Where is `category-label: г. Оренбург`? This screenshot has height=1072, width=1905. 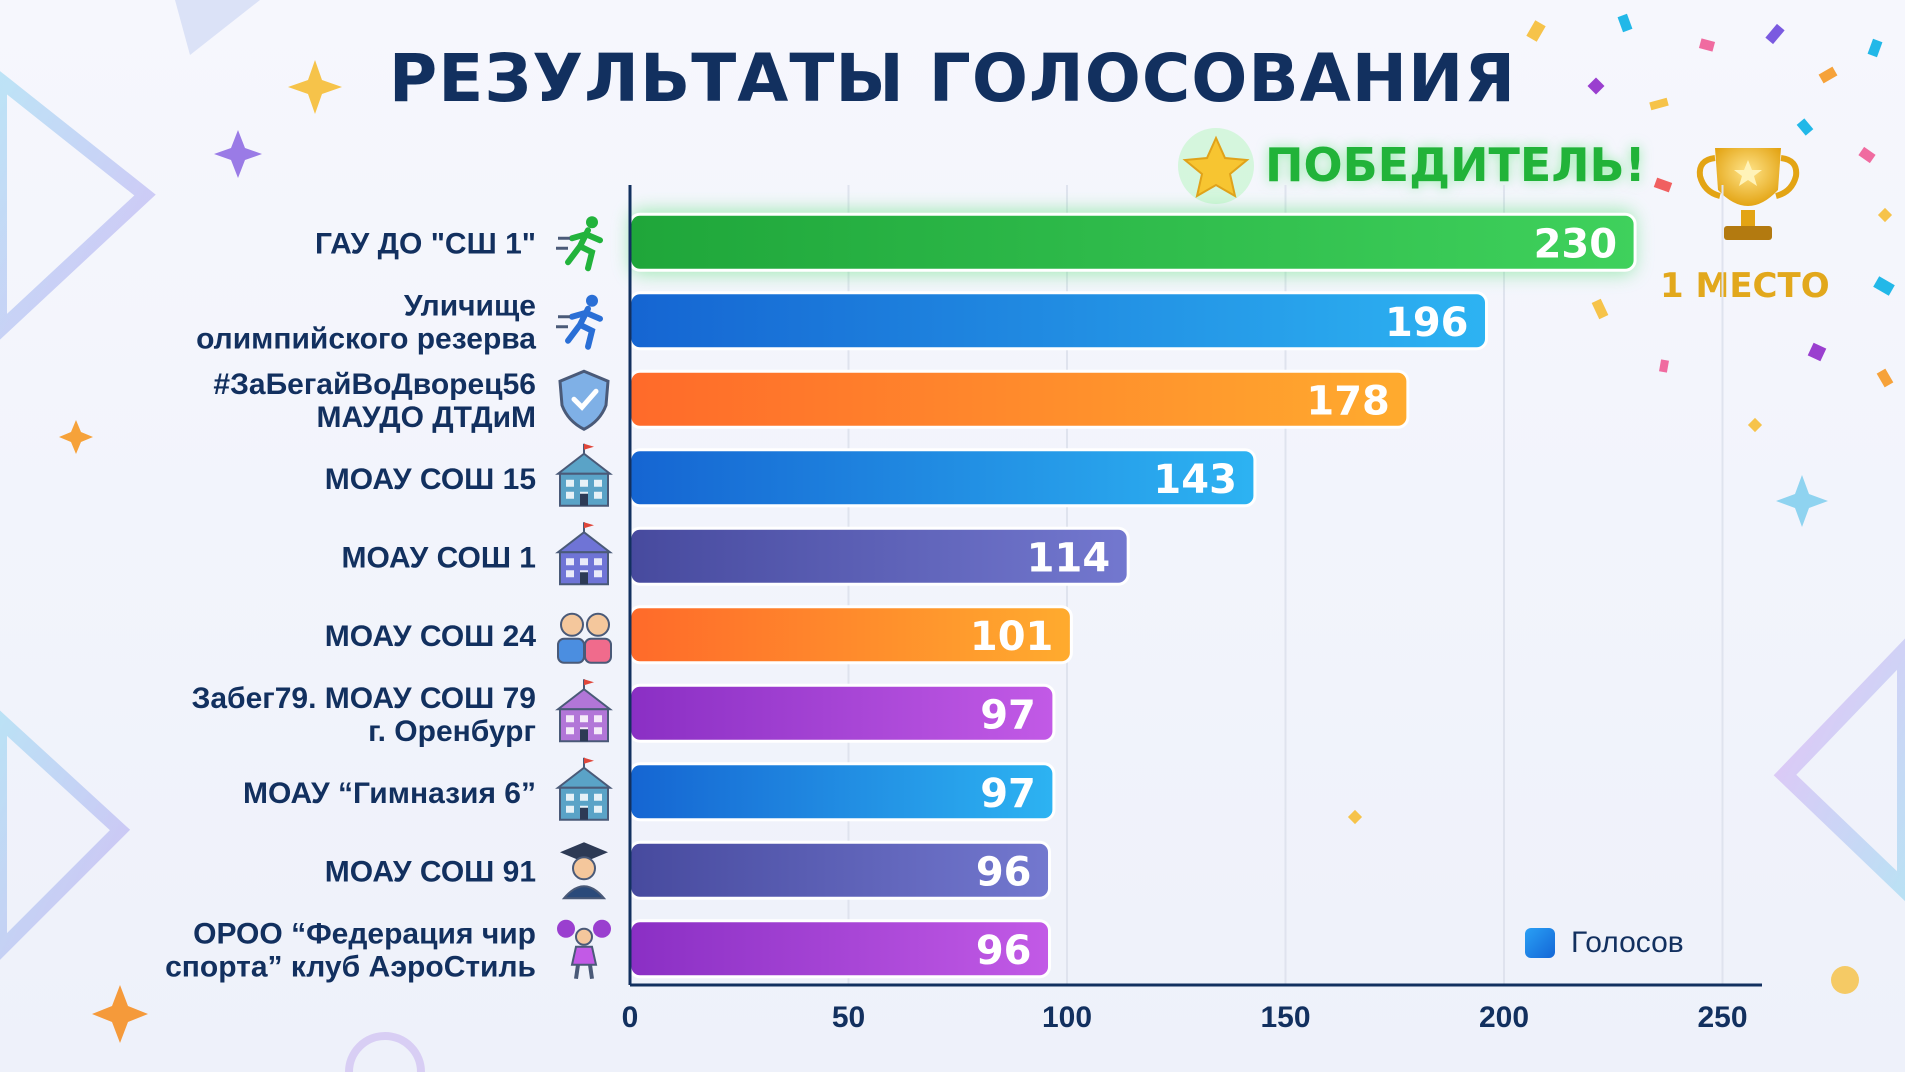 category-label: г. Оренбург is located at coordinates (452, 731).